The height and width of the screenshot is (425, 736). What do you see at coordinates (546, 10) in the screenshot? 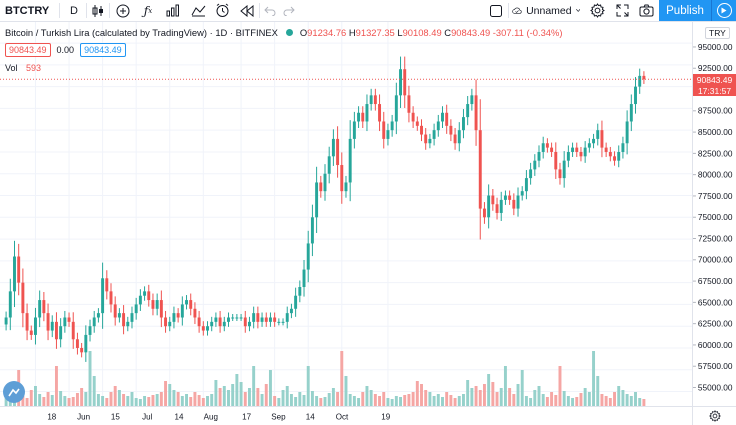
I see `save-layout-button: Unnamed` at bounding box center [546, 10].